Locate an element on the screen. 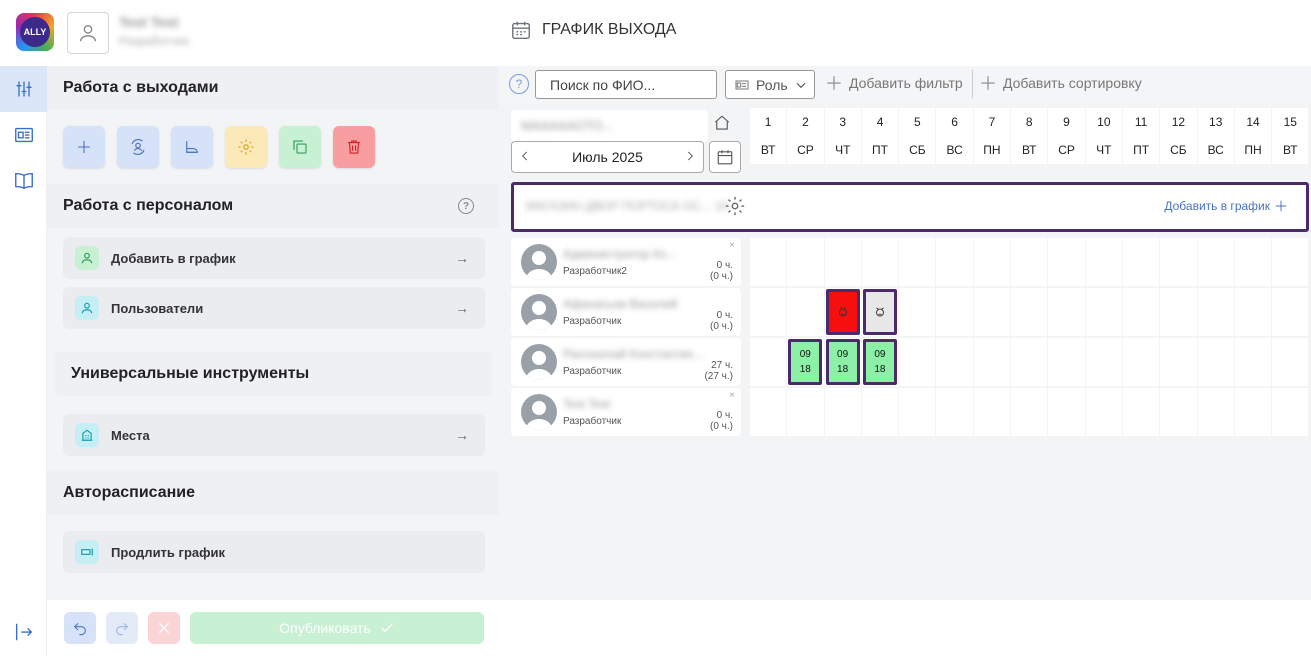  settings-button is located at coordinates (246, 147).